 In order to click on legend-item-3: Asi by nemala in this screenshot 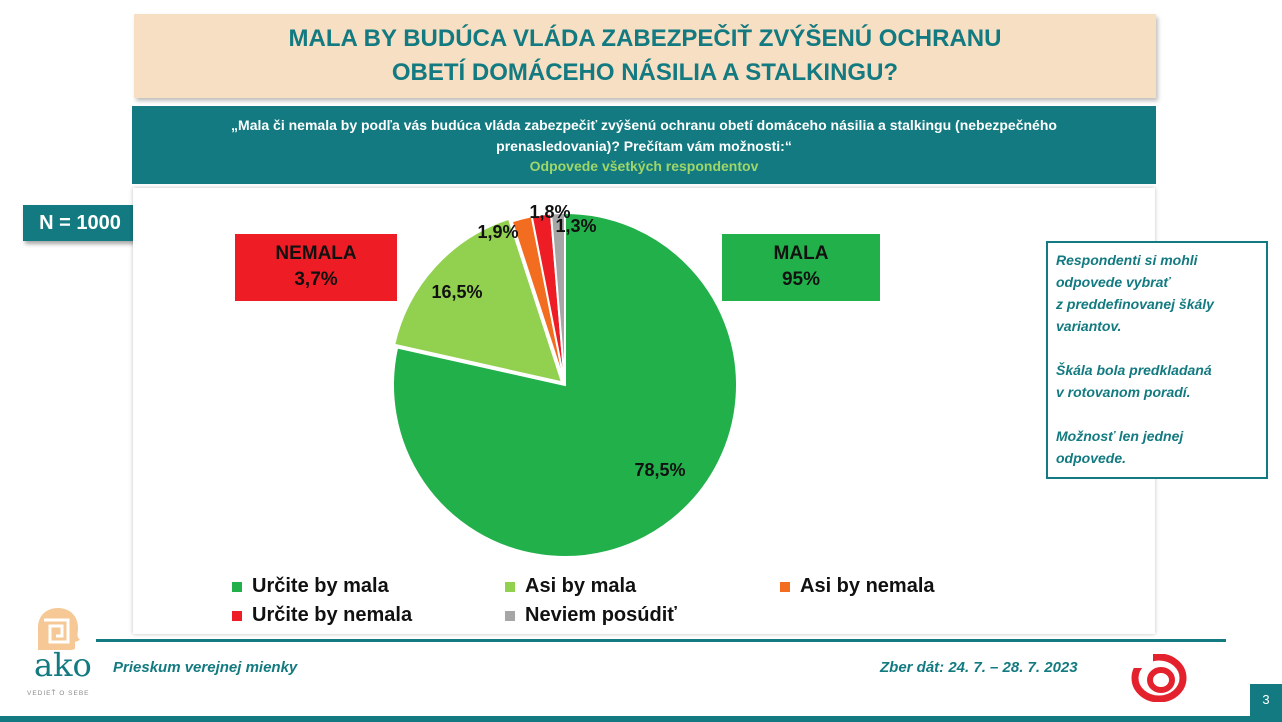, I will do `click(857, 586)`.